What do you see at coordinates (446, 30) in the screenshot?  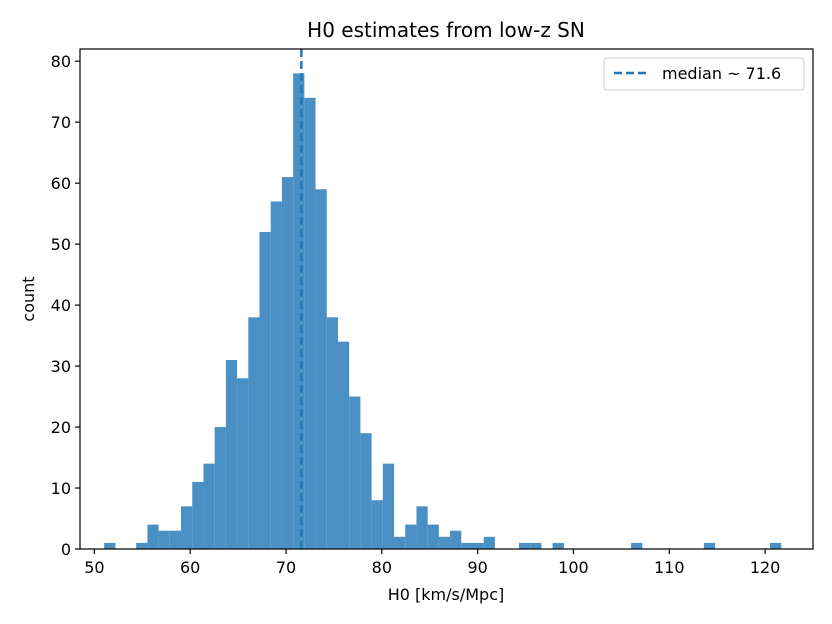 I see `chart-title: H0 estimates from low-z SN` at bounding box center [446, 30].